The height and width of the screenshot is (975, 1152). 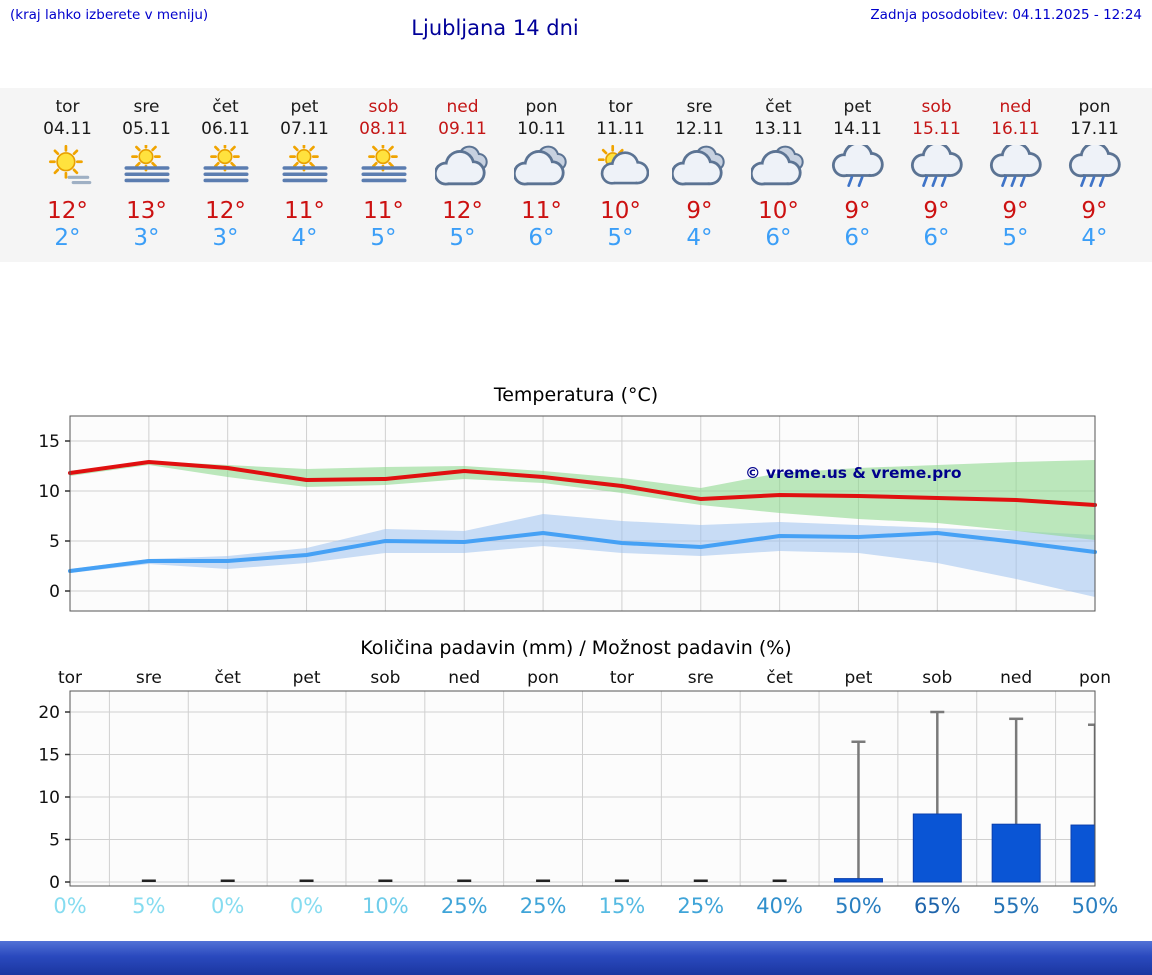 I want to click on day-name: ned, so click(x=462, y=107).